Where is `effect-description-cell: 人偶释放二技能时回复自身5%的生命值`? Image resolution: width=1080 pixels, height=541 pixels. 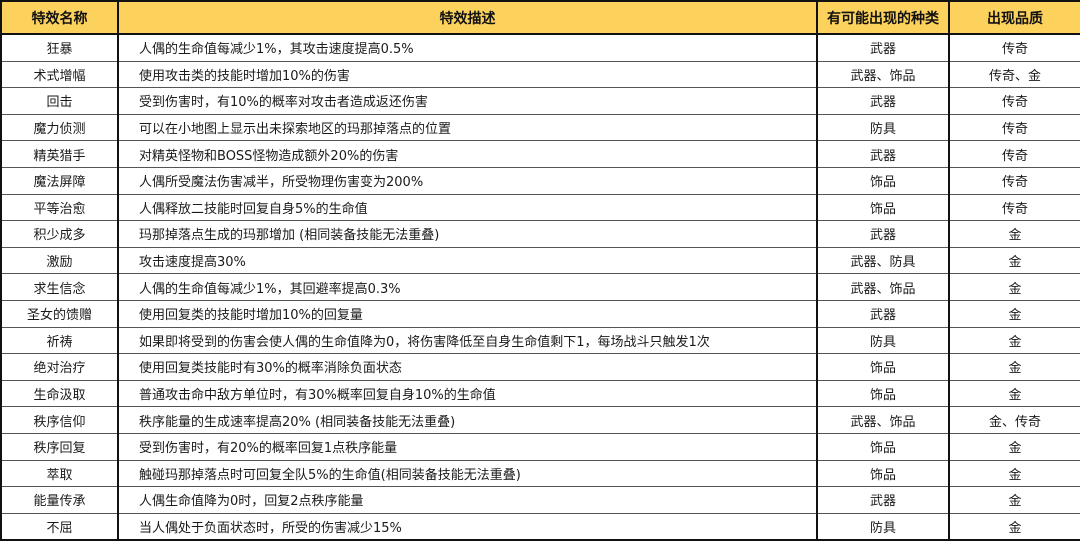 effect-description-cell: 人偶释放二技能时回复自身5%的生命值 is located at coordinates (467, 208).